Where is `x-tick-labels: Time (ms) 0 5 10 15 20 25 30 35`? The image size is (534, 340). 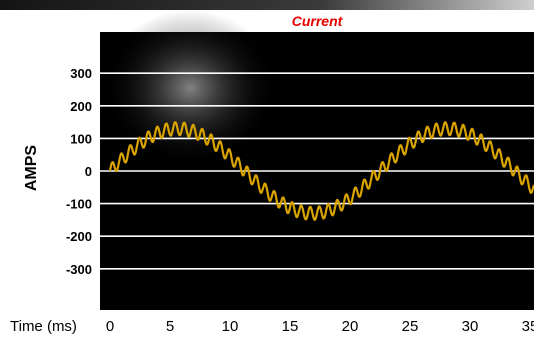
x-tick-labels: Time (ms) 0 5 10 15 20 25 30 35 is located at coordinates (272, 326).